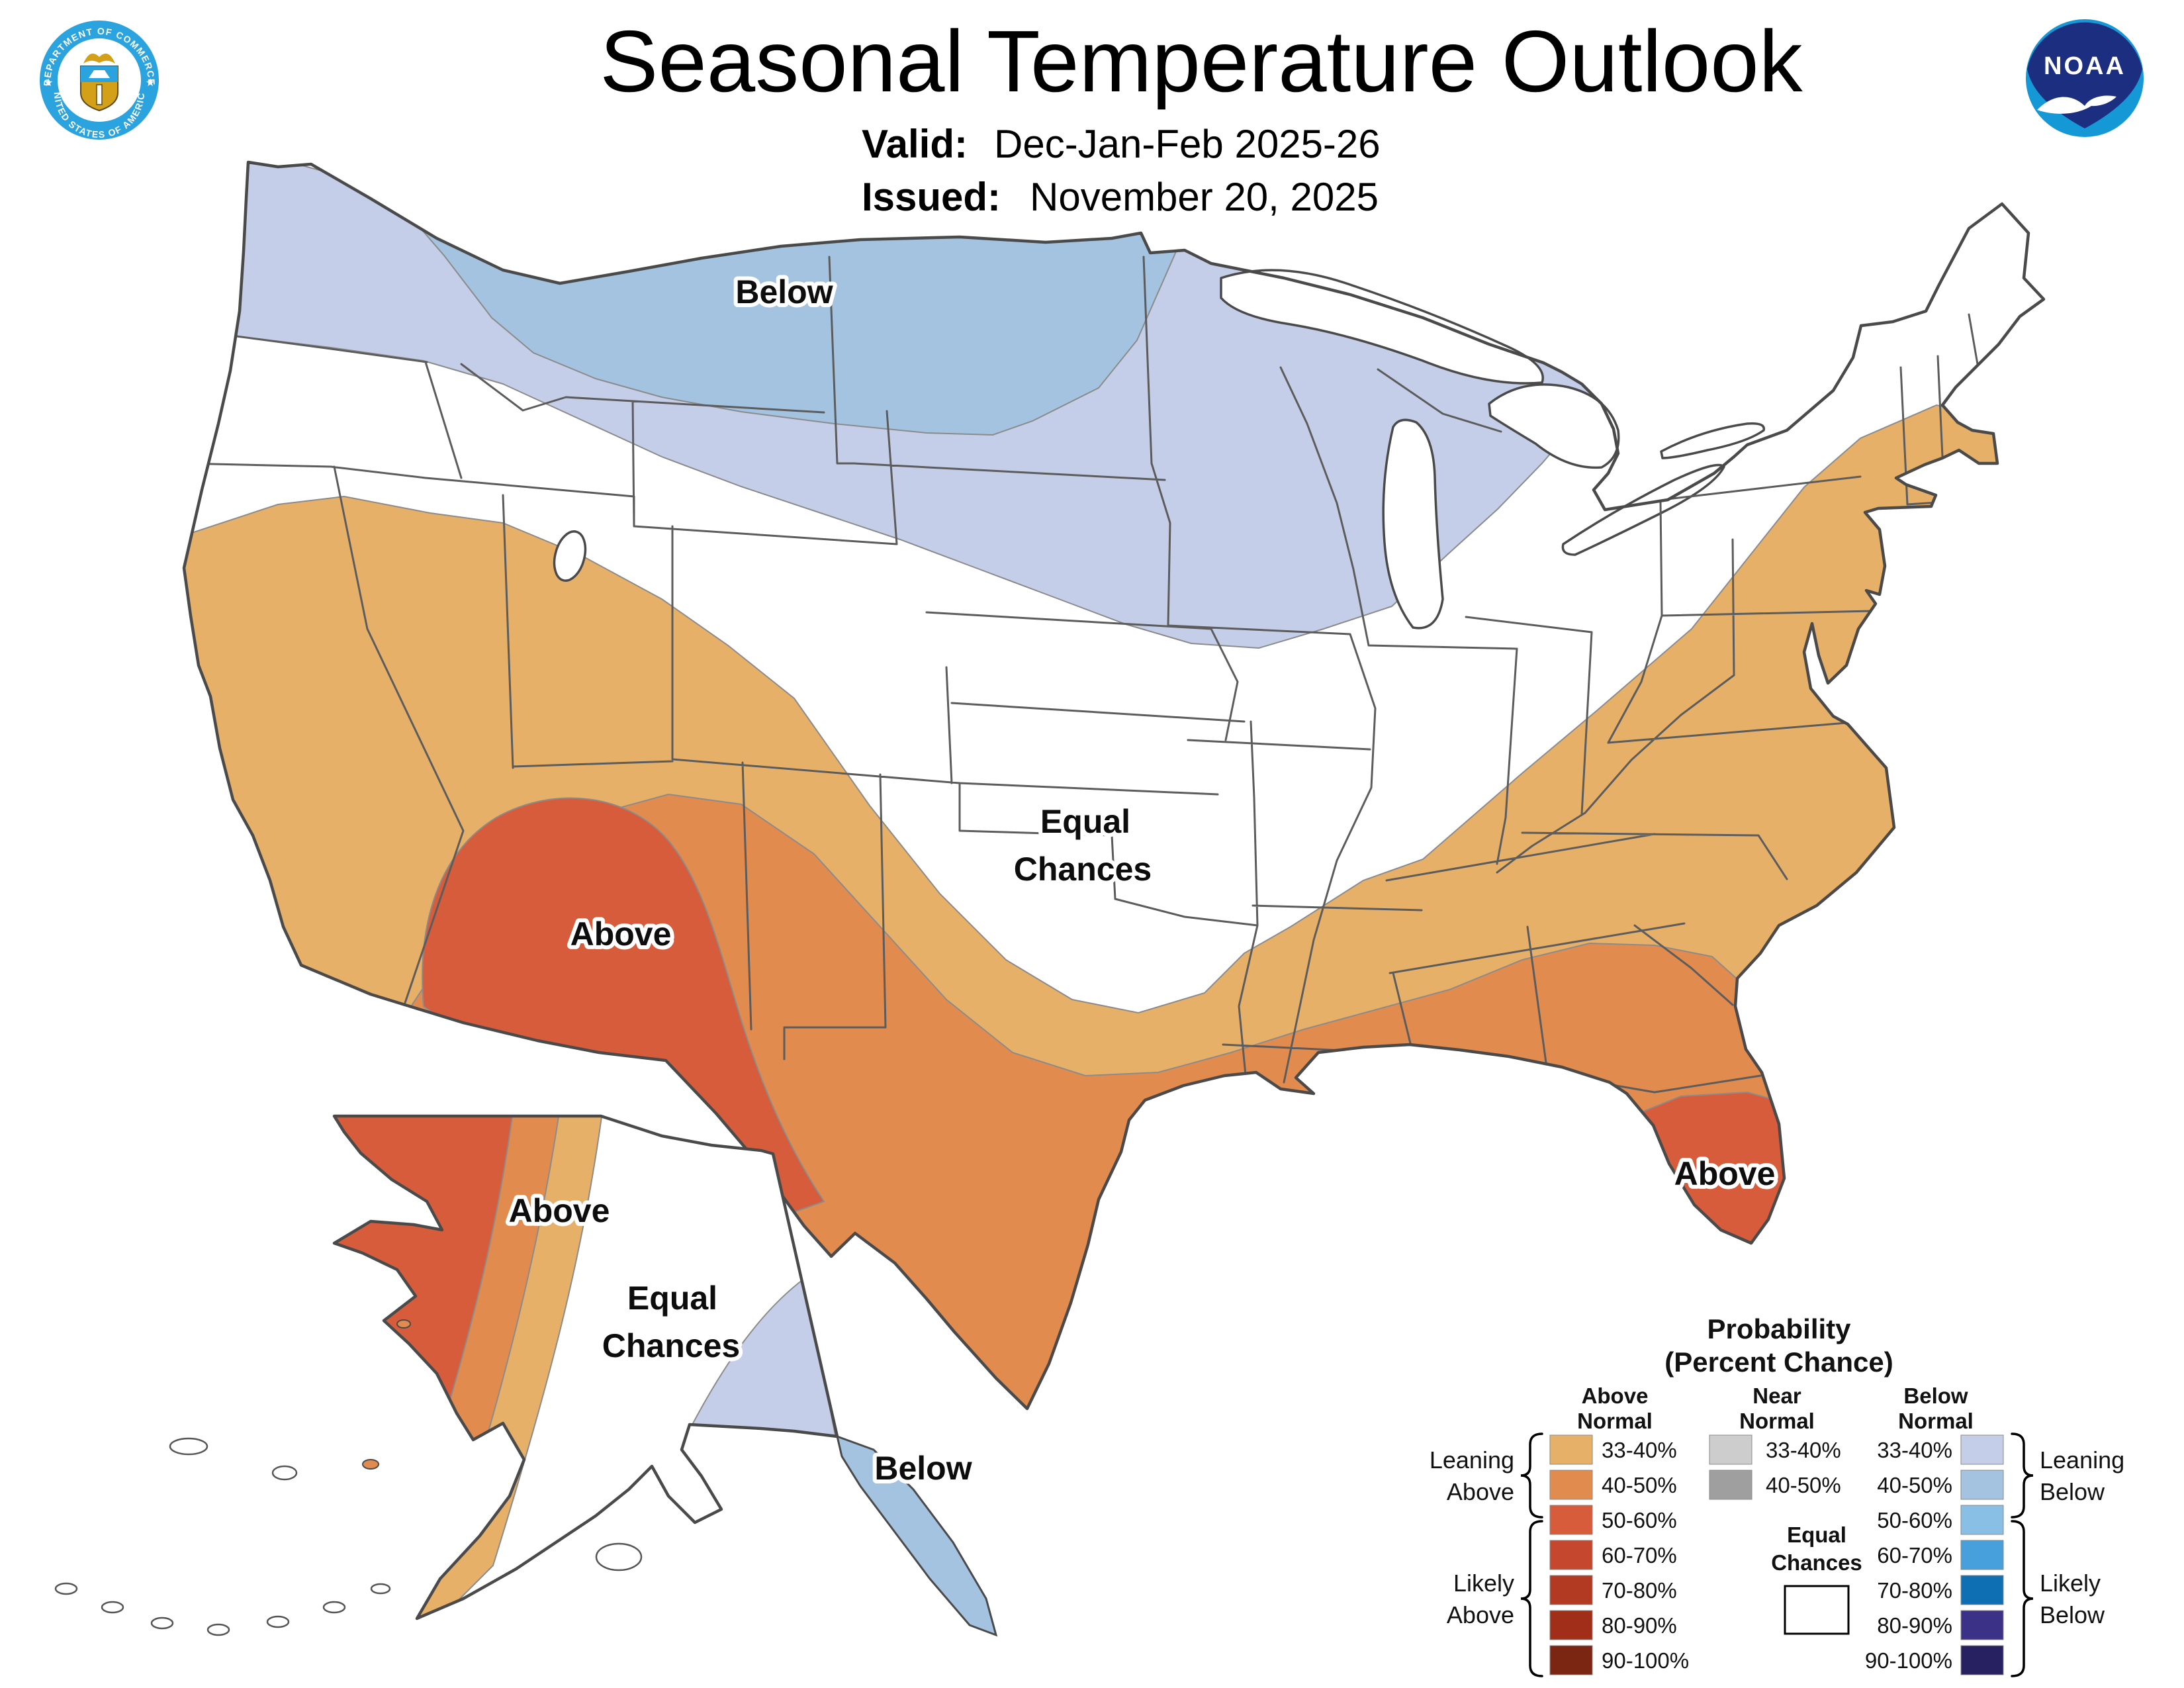 The width and height of the screenshot is (2184, 1688). I want to click on label-below-50-60: 50-60%, so click(1914, 1520).